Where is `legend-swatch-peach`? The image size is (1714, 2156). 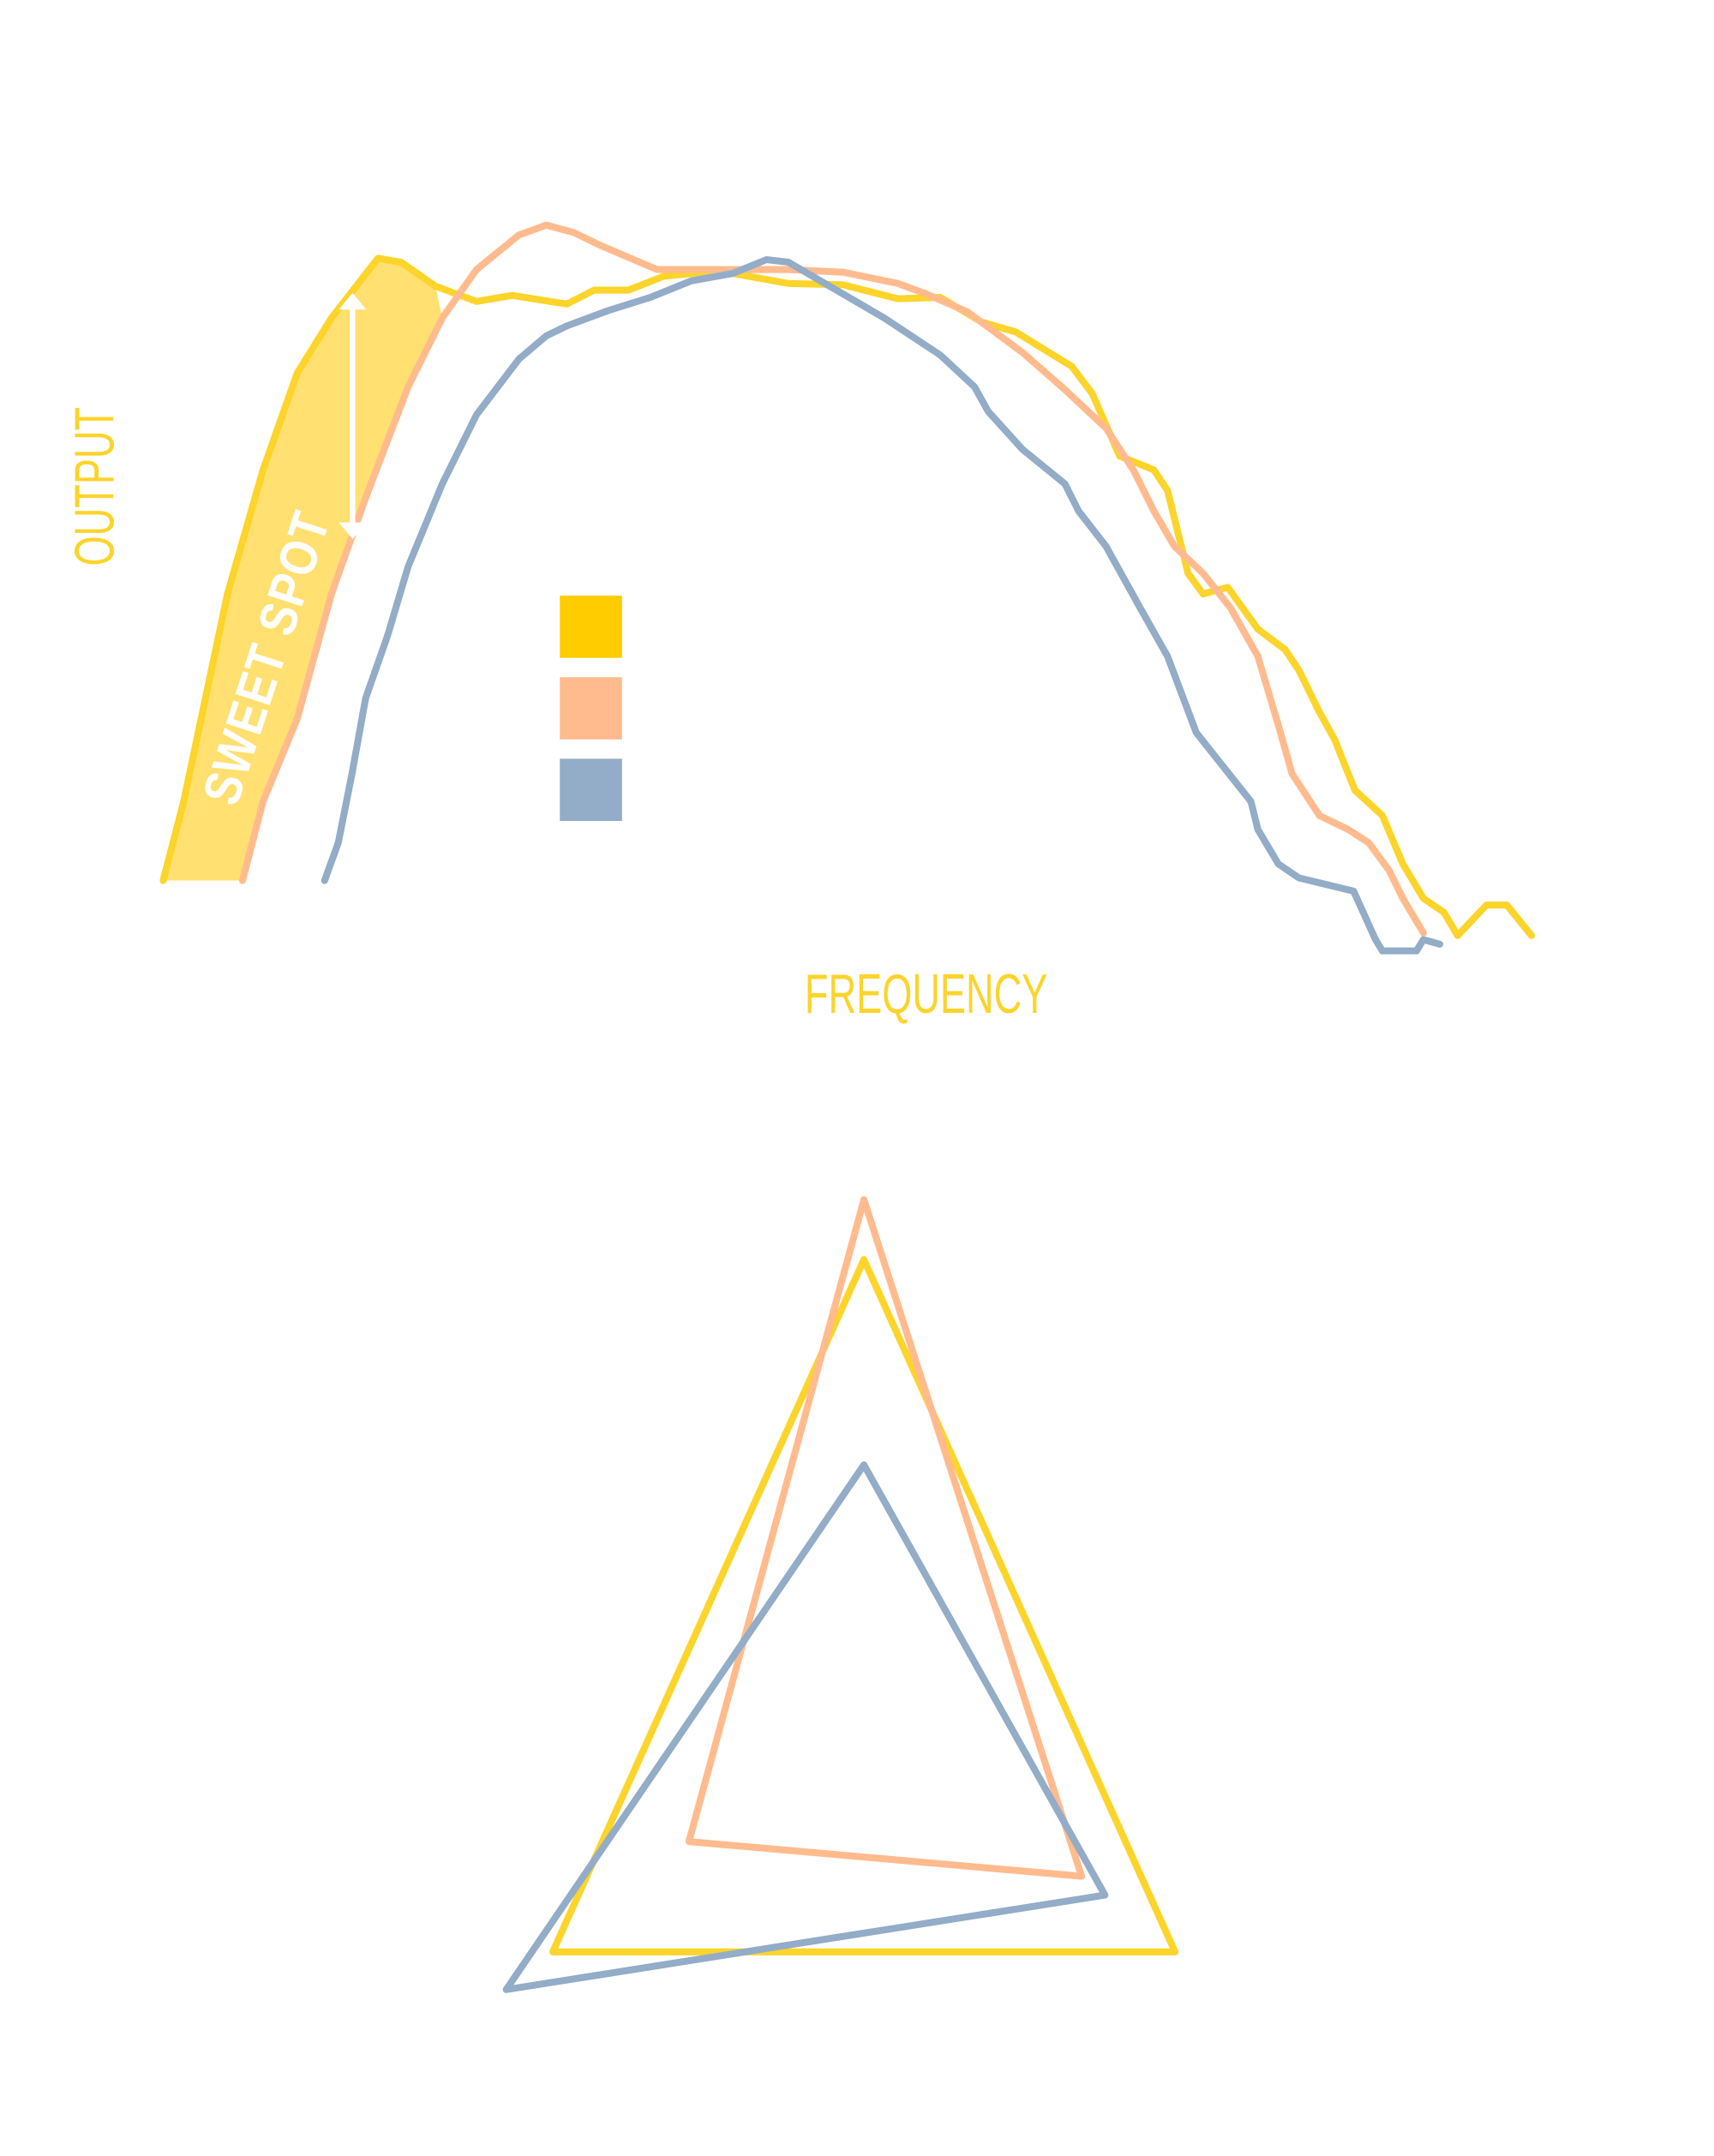
legend-swatch-peach is located at coordinates (591, 708).